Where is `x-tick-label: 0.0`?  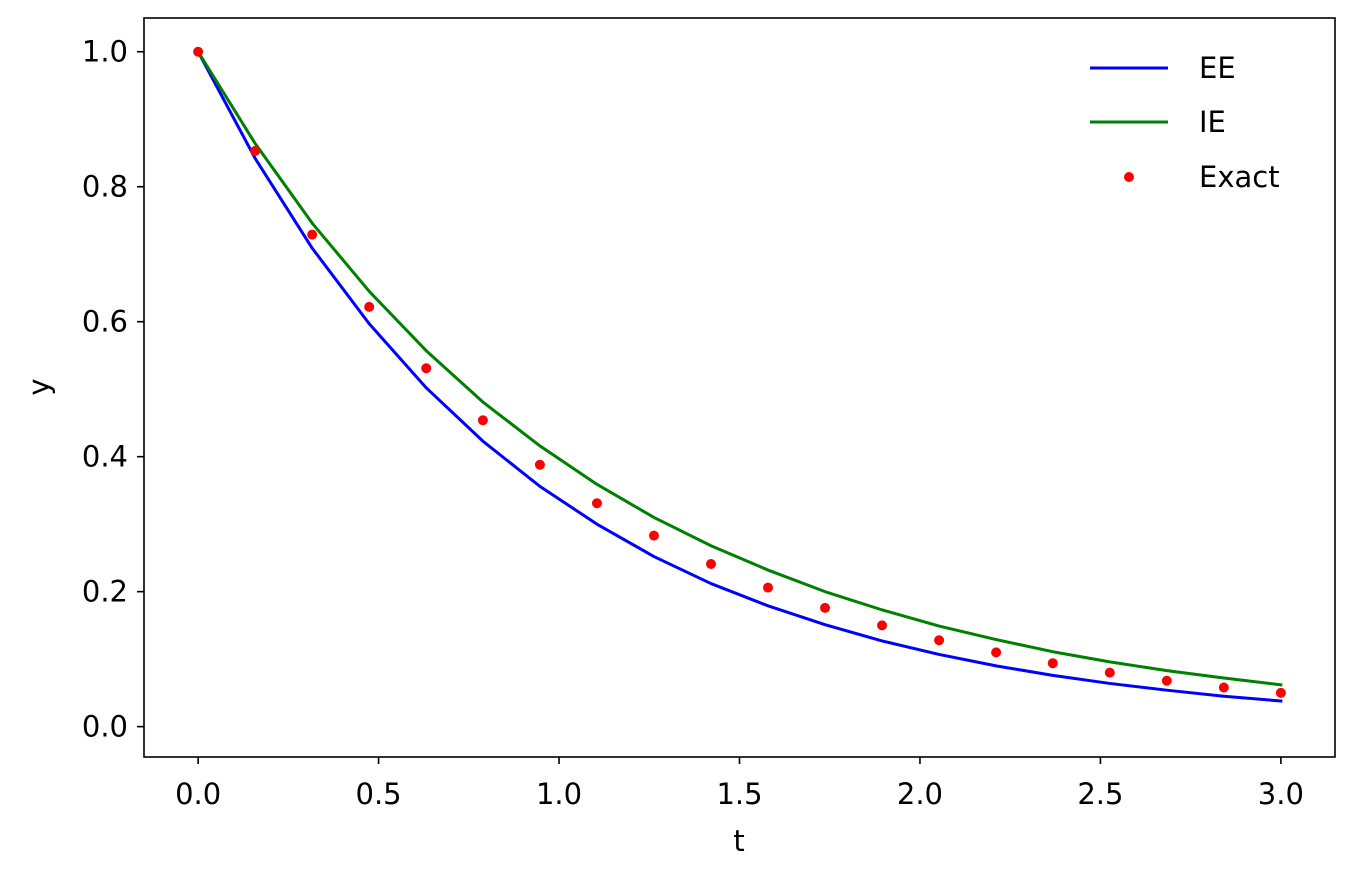
x-tick-label: 0.0 is located at coordinates (198, 794).